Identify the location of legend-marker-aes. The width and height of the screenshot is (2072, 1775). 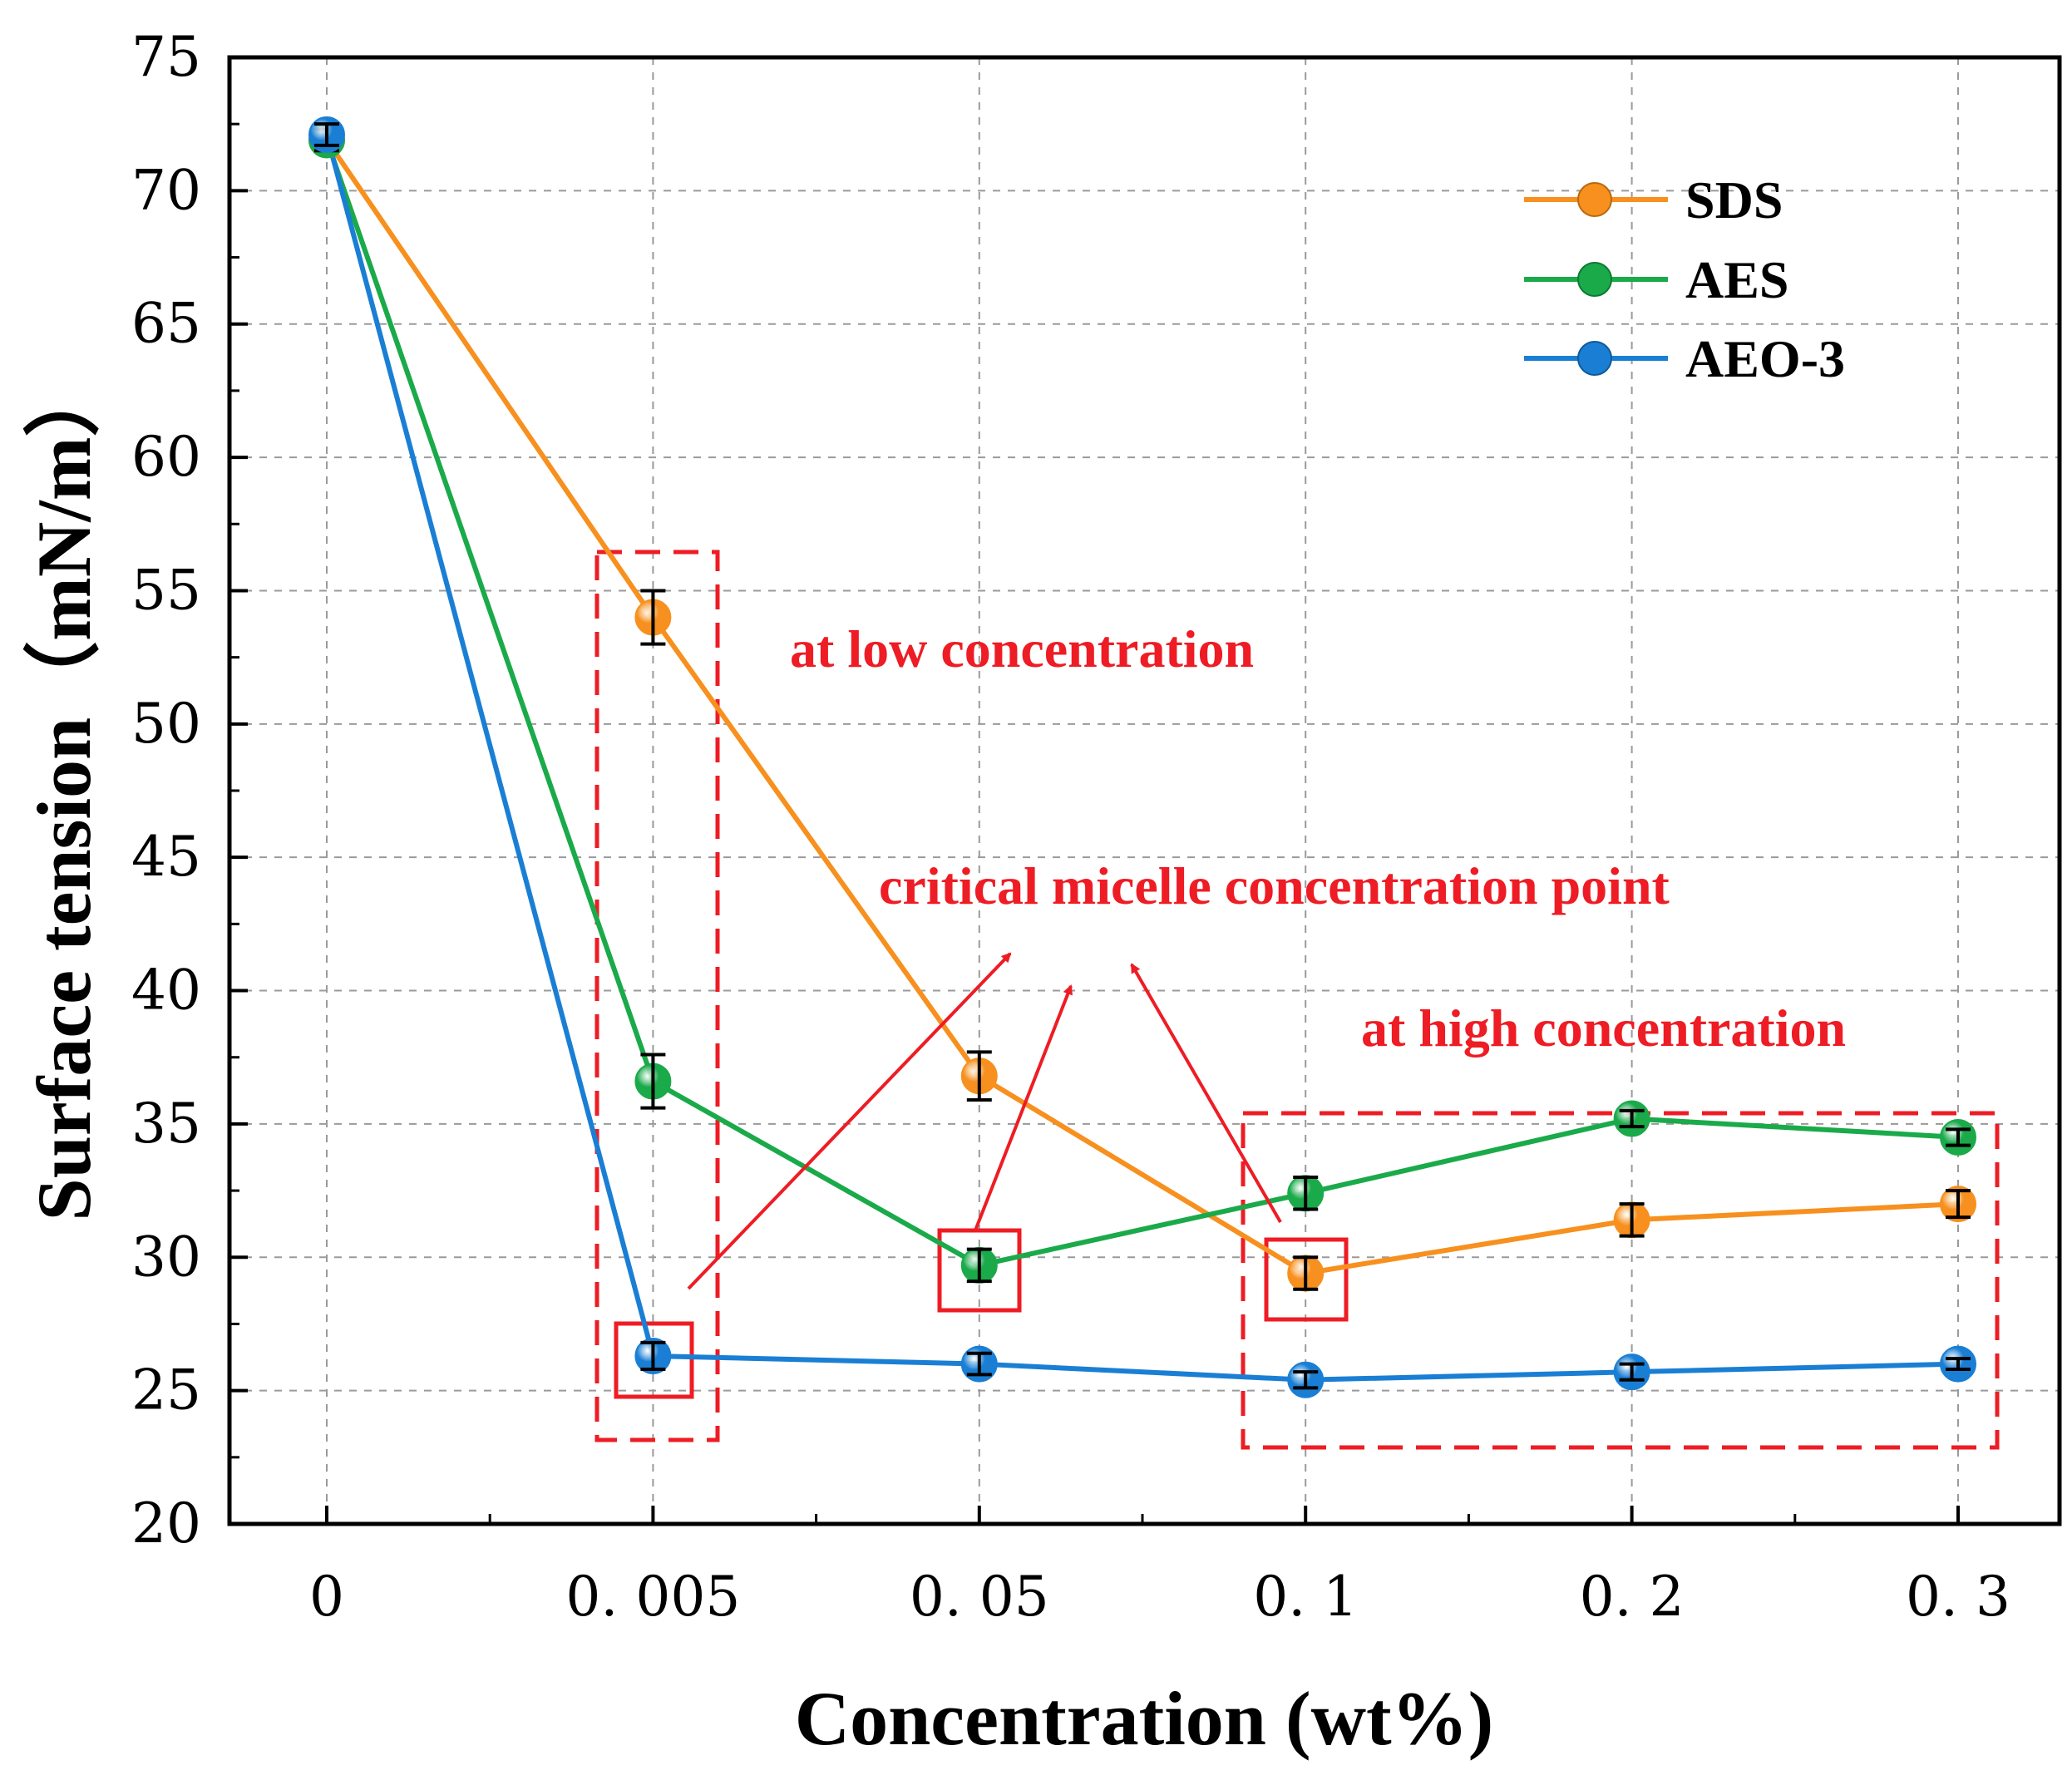
(1594, 279).